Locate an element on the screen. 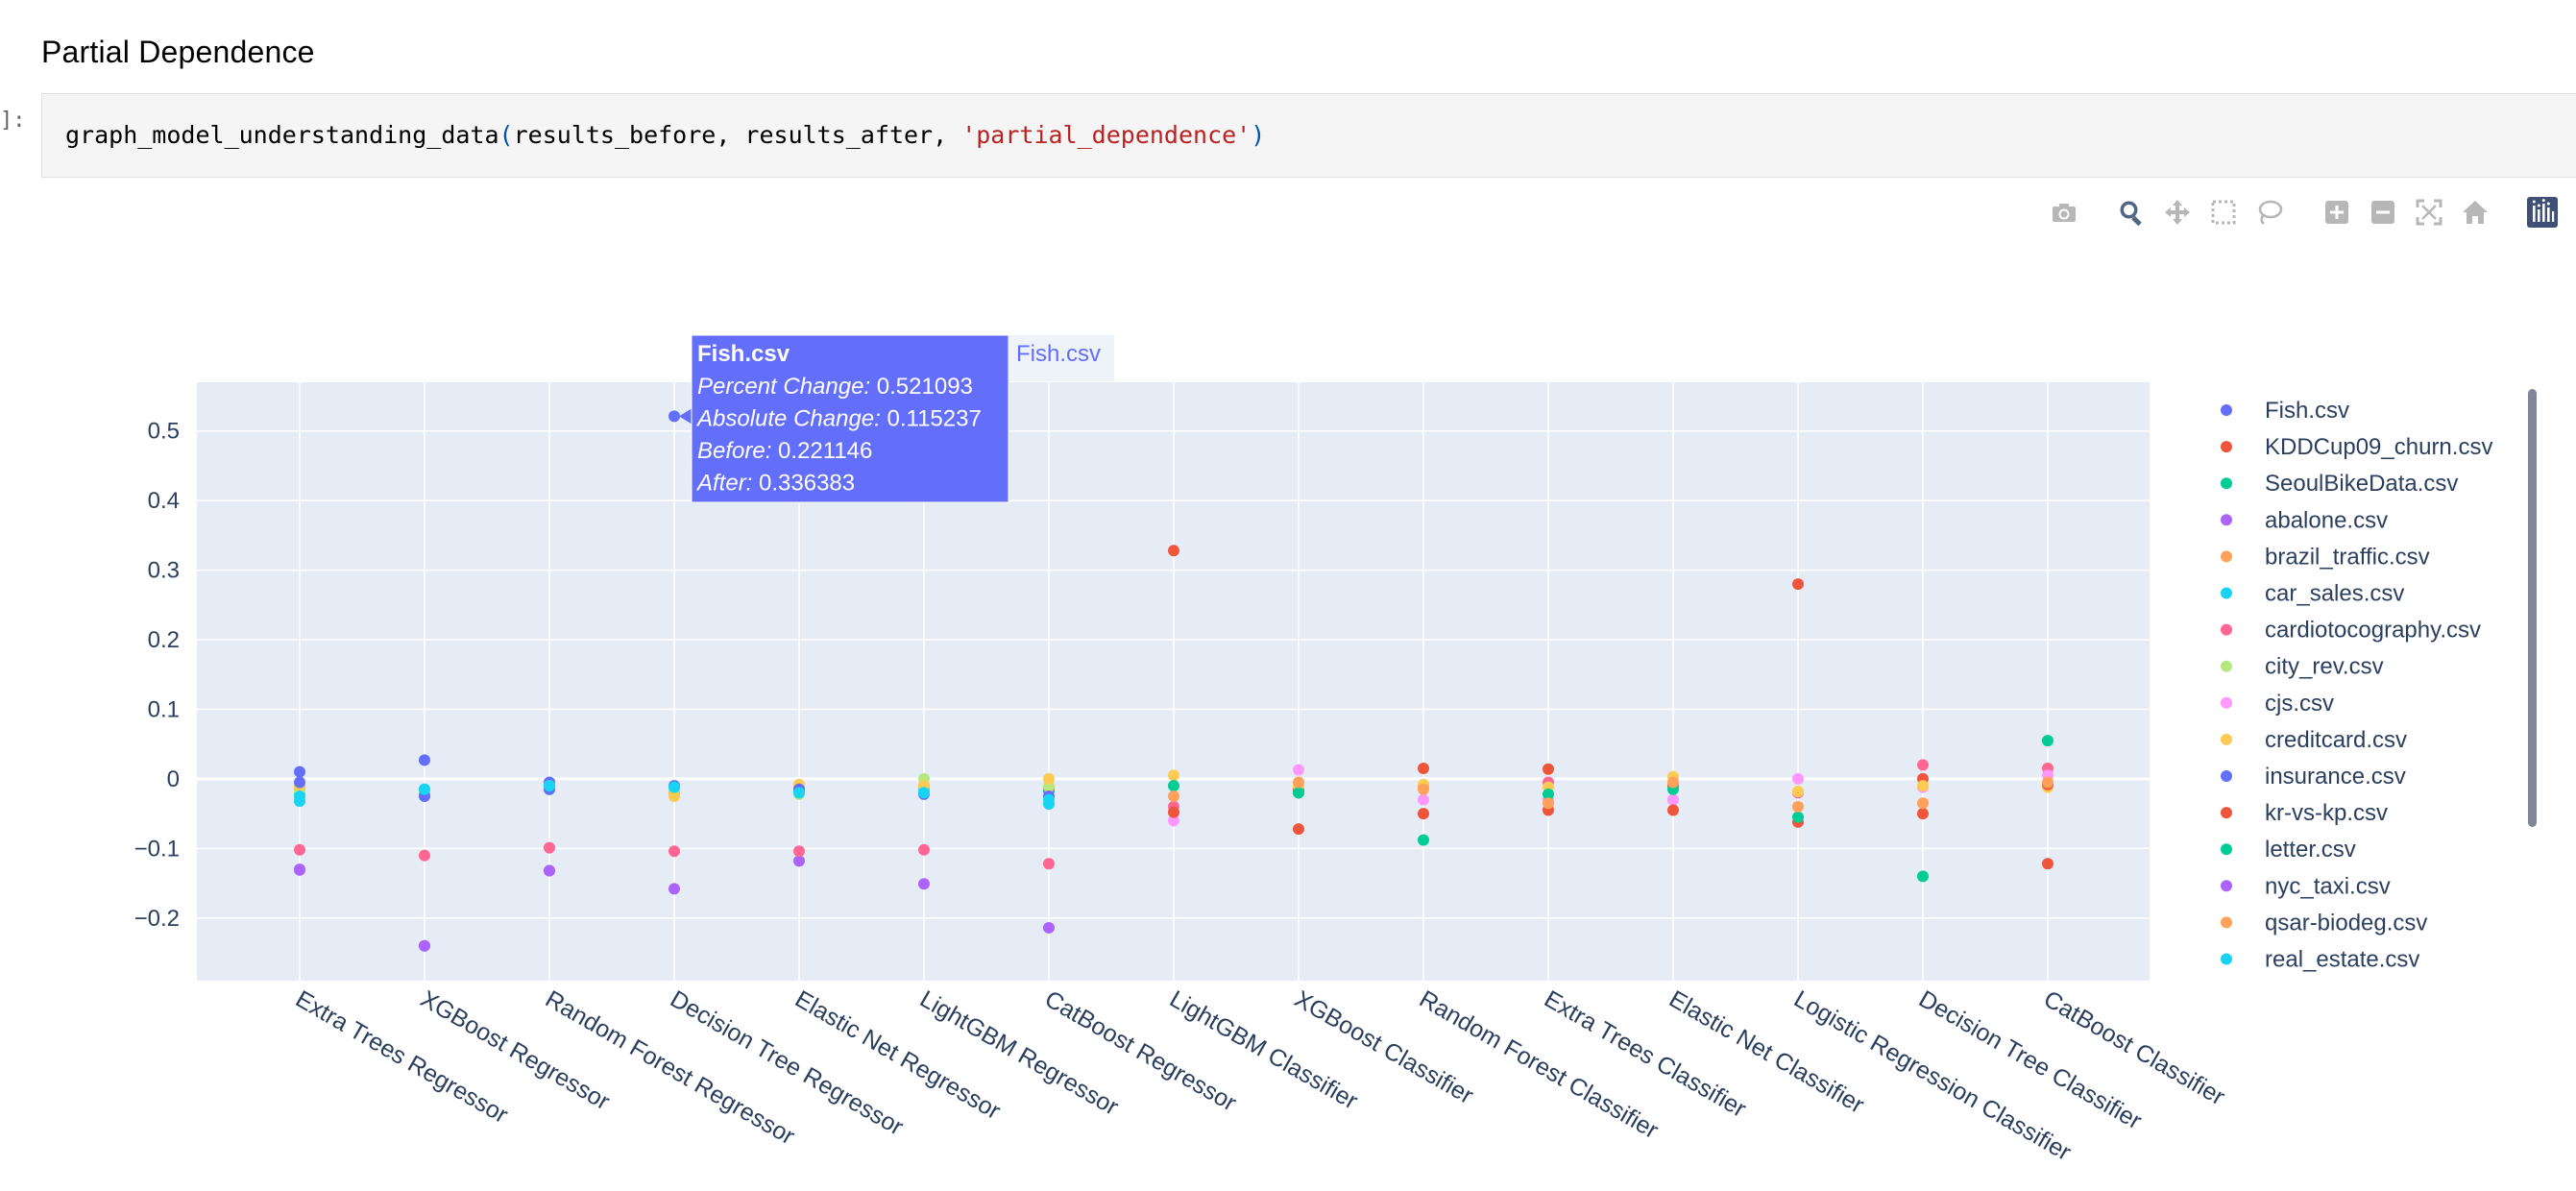  series-nyc-taxi-csv is located at coordinates (424, 907).